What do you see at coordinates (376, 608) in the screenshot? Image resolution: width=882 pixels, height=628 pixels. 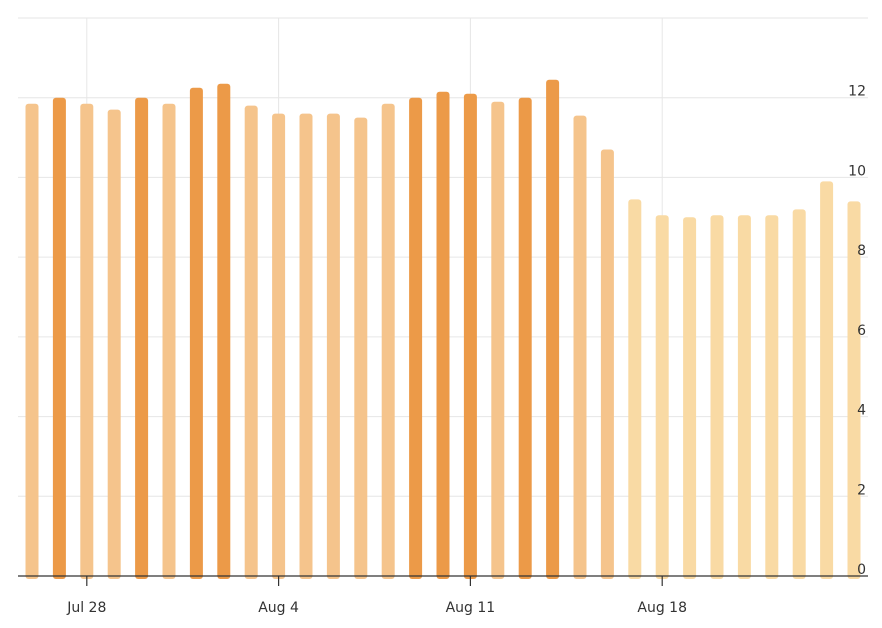 I see `x-axis-labels: Jul 28 Aug 4 Aug 11 Aug 18` at bounding box center [376, 608].